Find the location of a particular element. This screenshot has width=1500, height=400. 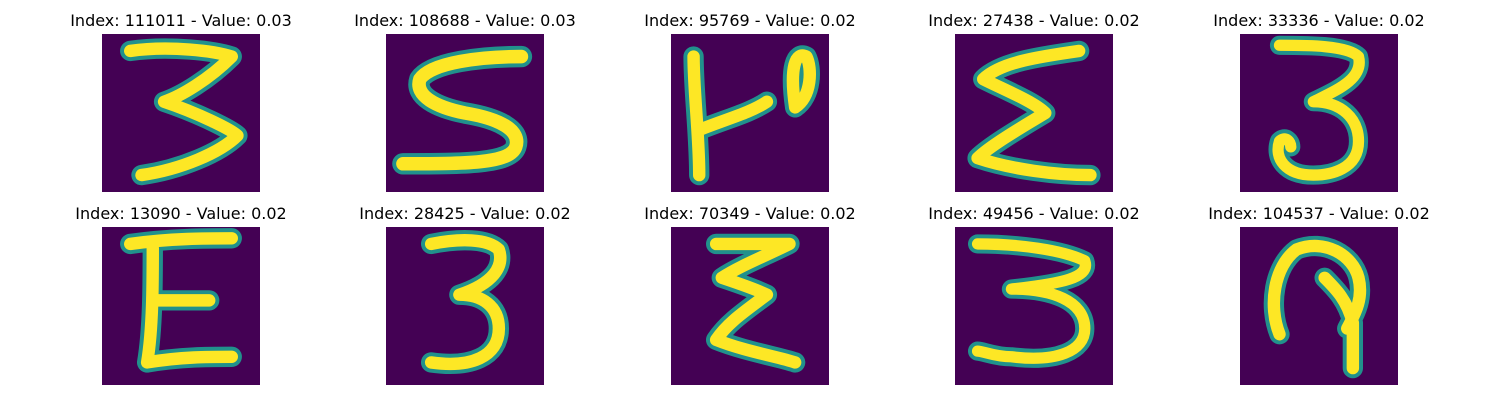

panel-title: Index: 49456 - Value: 0.02 is located at coordinates (1034, 213).